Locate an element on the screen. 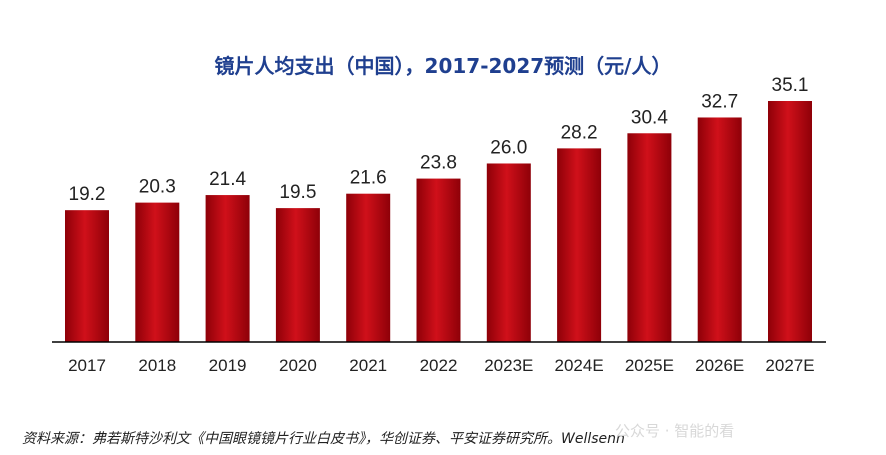 This screenshot has width=886, height=455. x-tick-label-2024E: 2024E is located at coordinates (579, 365).